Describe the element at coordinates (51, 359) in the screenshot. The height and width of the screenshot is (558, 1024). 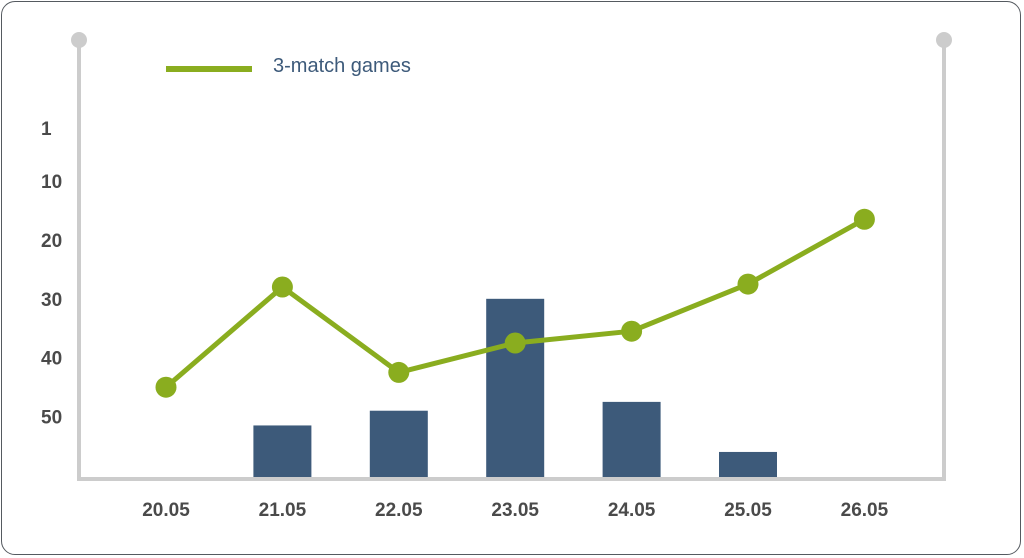
I see `y-tick-label: 40` at that location.